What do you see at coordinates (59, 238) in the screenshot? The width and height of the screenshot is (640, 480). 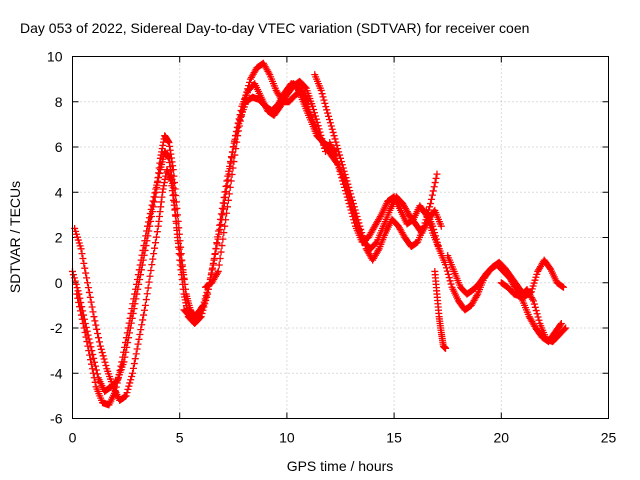 I see `y-tick-label: 2` at bounding box center [59, 238].